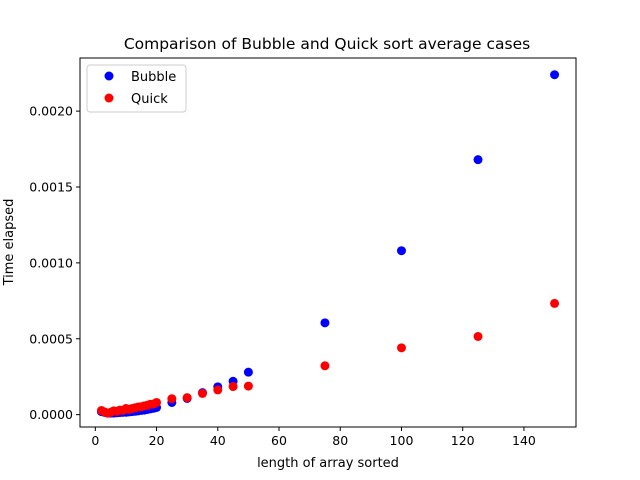  I want to click on x-axis: 0 20 40 60 80 100 120 140, so click(313, 437).